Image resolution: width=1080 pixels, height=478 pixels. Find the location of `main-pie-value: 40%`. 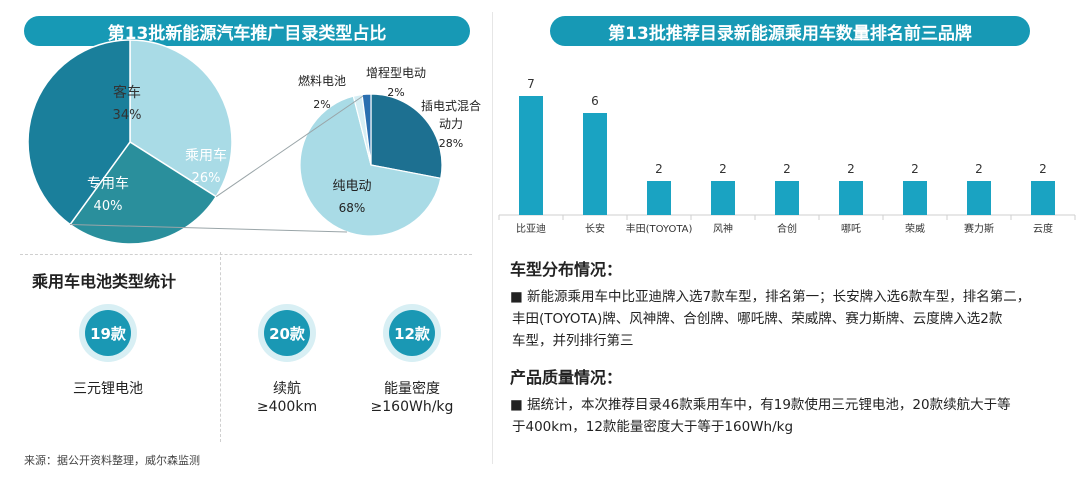

main-pie-value: 40% is located at coordinates (108, 206).